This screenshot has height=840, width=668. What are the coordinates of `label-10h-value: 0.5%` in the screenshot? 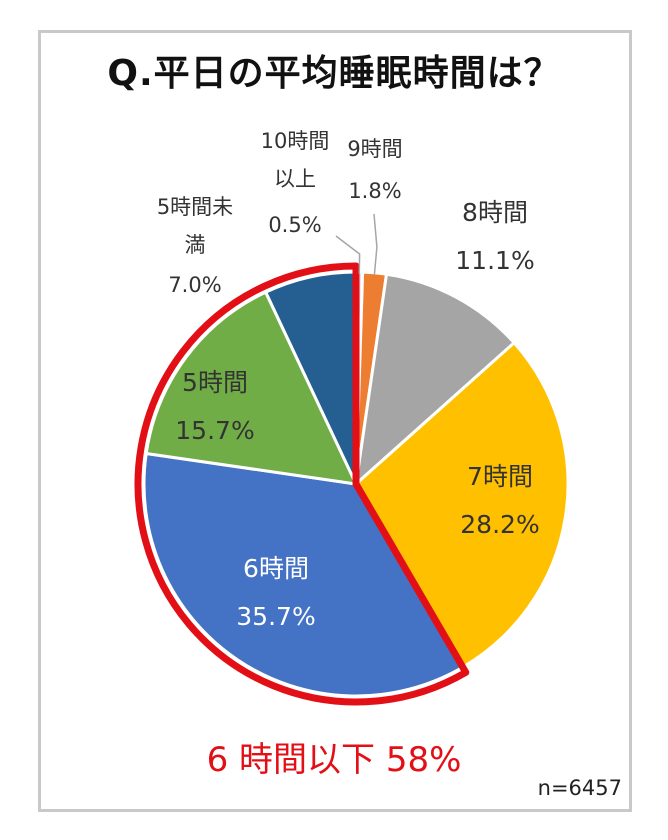 It's located at (295, 225).